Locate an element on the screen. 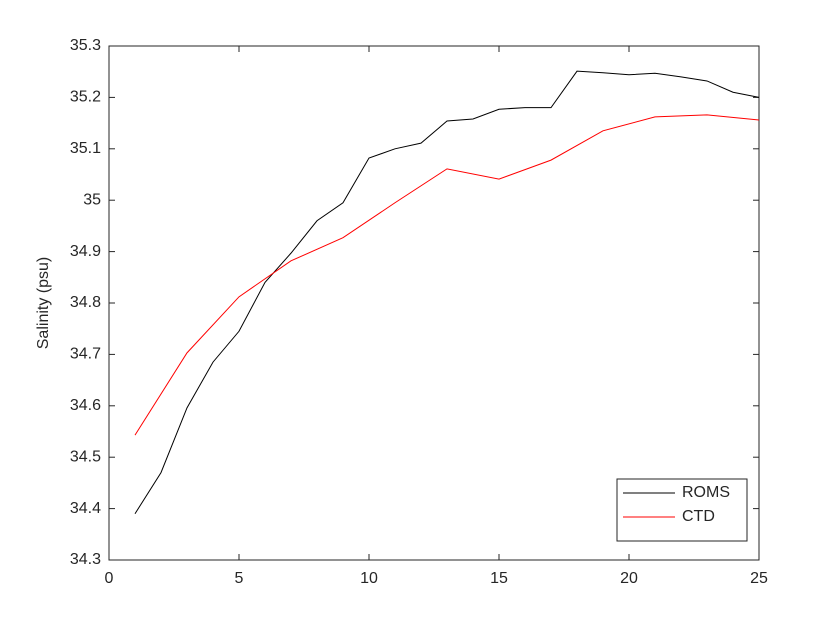  x-tick-label: 15 is located at coordinates (499, 578).